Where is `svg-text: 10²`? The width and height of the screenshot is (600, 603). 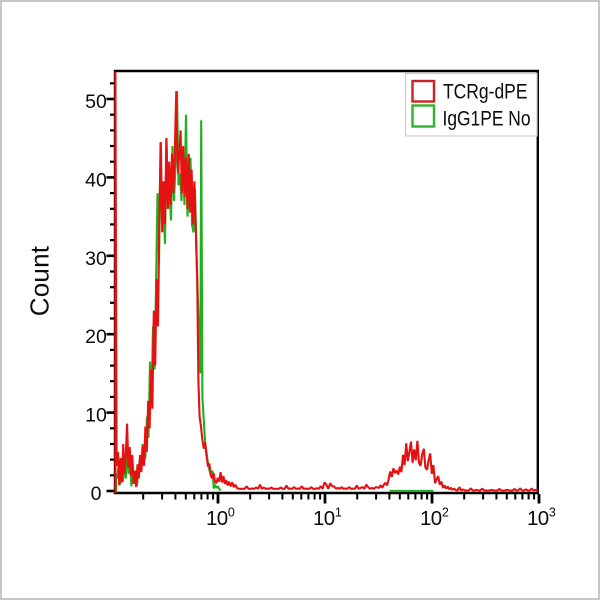 svg-text: 10² is located at coordinates (434, 518).